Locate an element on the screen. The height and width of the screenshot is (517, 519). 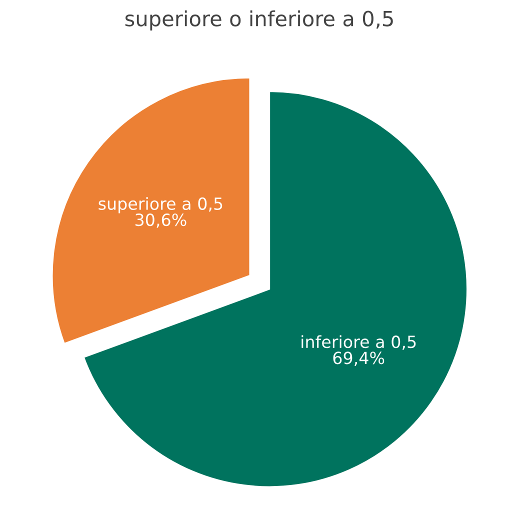
data-label: 69,4% is located at coordinates (358, 359).